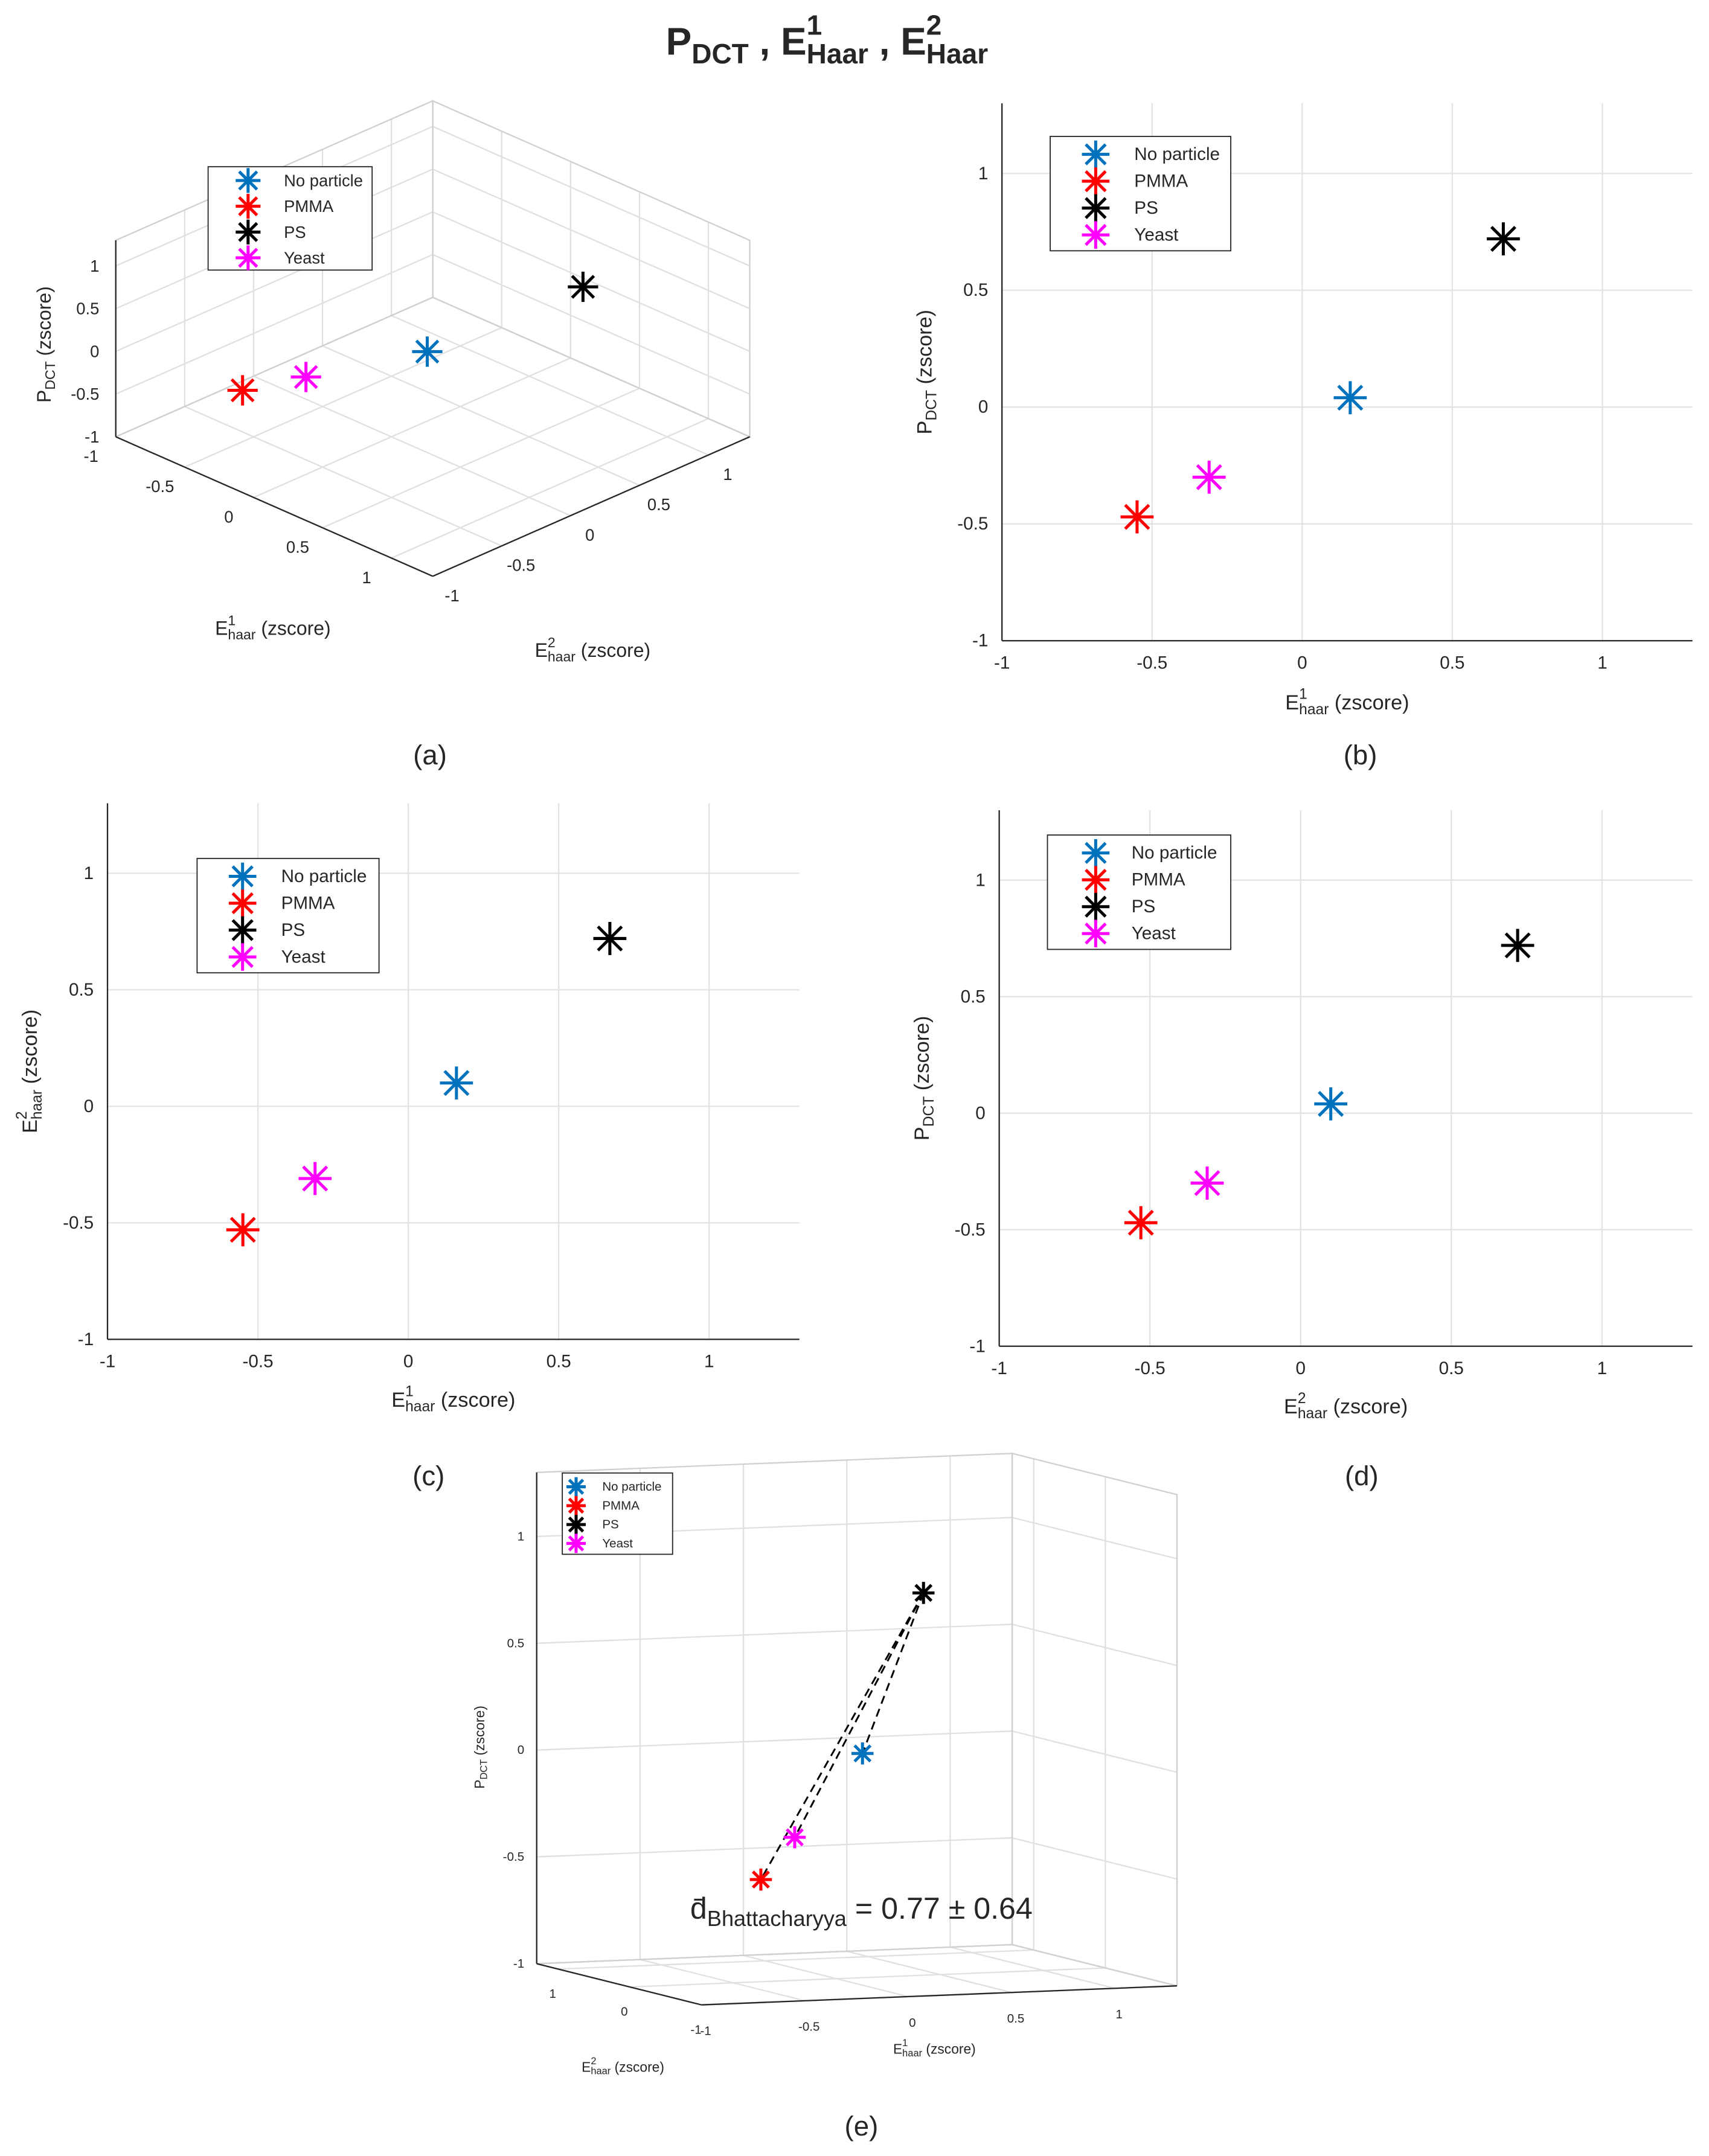 The image size is (1709, 2156). What do you see at coordinates (698, 1908) in the screenshot?
I see `annotation-part: d̄` at bounding box center [698, 1908].